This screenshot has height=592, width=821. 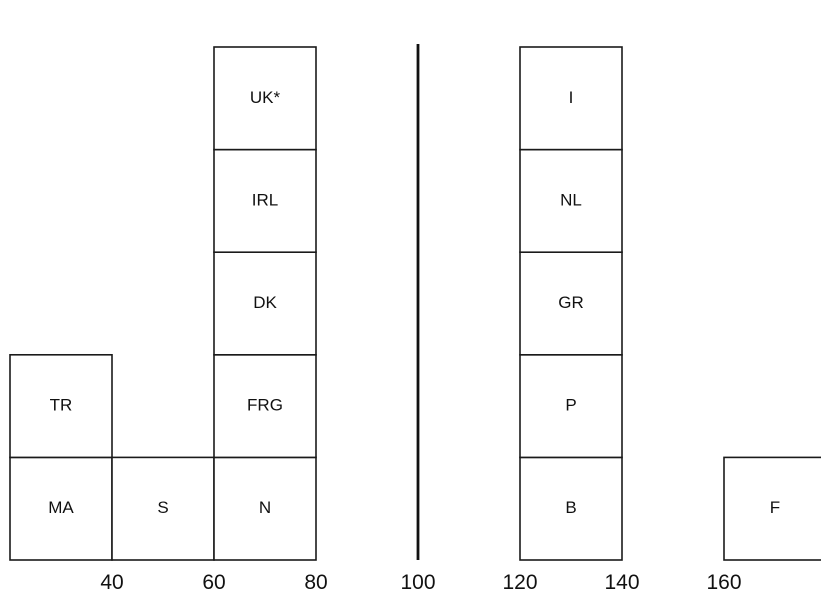 I want to click on box-label-dk: DK, so click(x=265, y=302).